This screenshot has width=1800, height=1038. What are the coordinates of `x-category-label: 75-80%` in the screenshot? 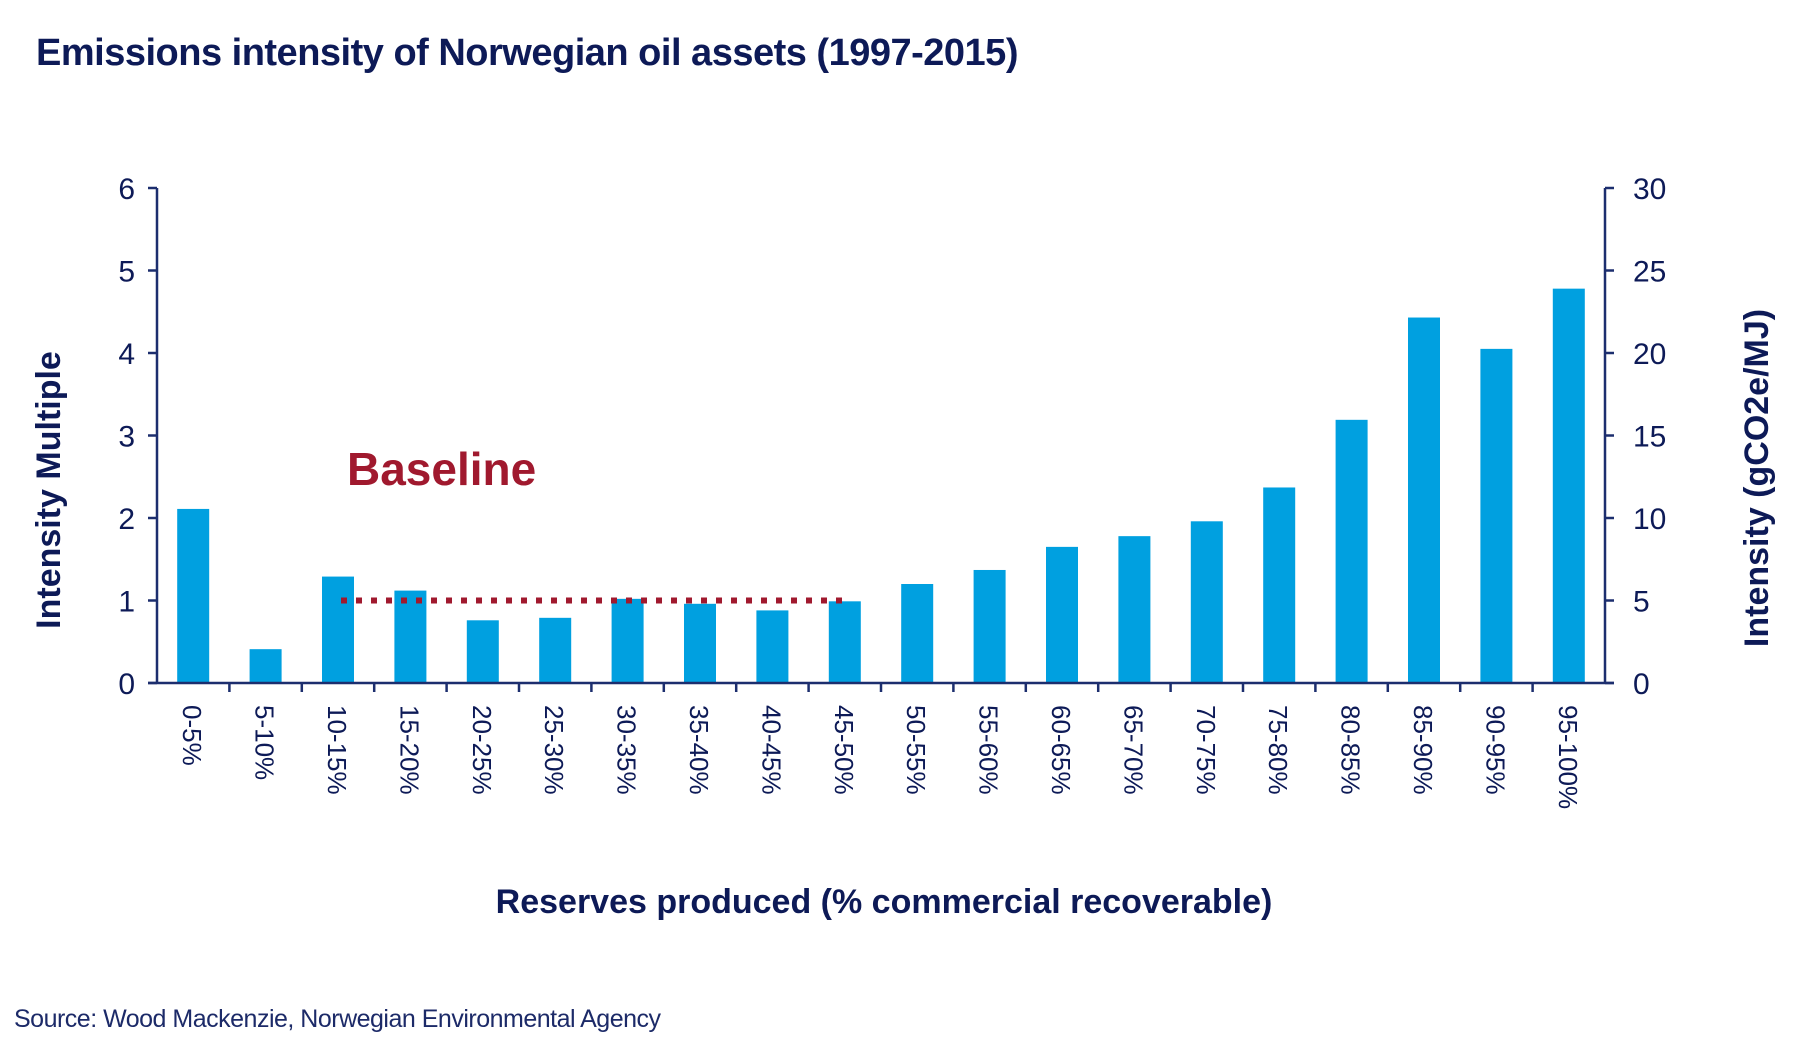 It's located at (1278, 750).